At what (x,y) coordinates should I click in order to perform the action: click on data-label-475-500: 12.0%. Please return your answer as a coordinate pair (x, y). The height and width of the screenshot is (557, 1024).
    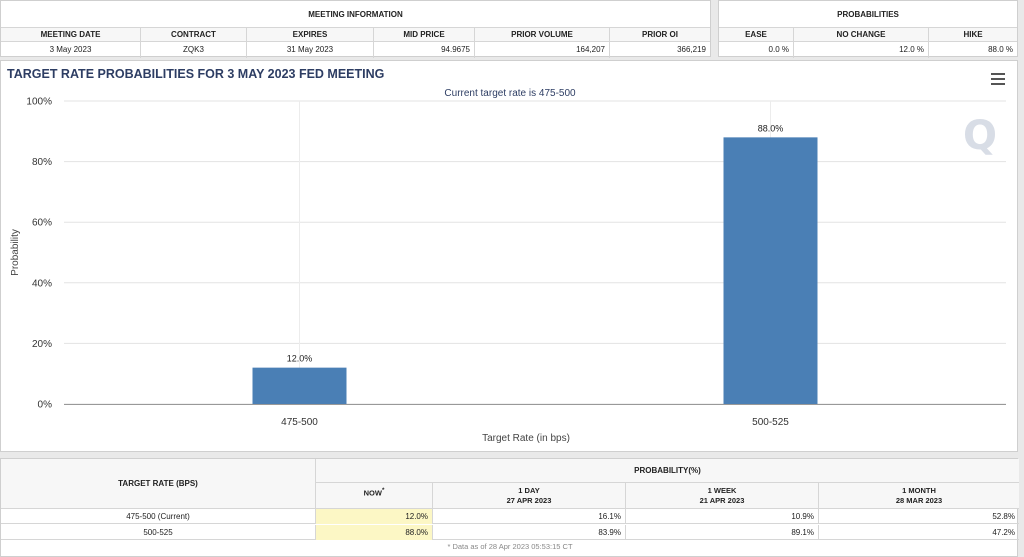
    Looking at the image, I should click on (300, 359).